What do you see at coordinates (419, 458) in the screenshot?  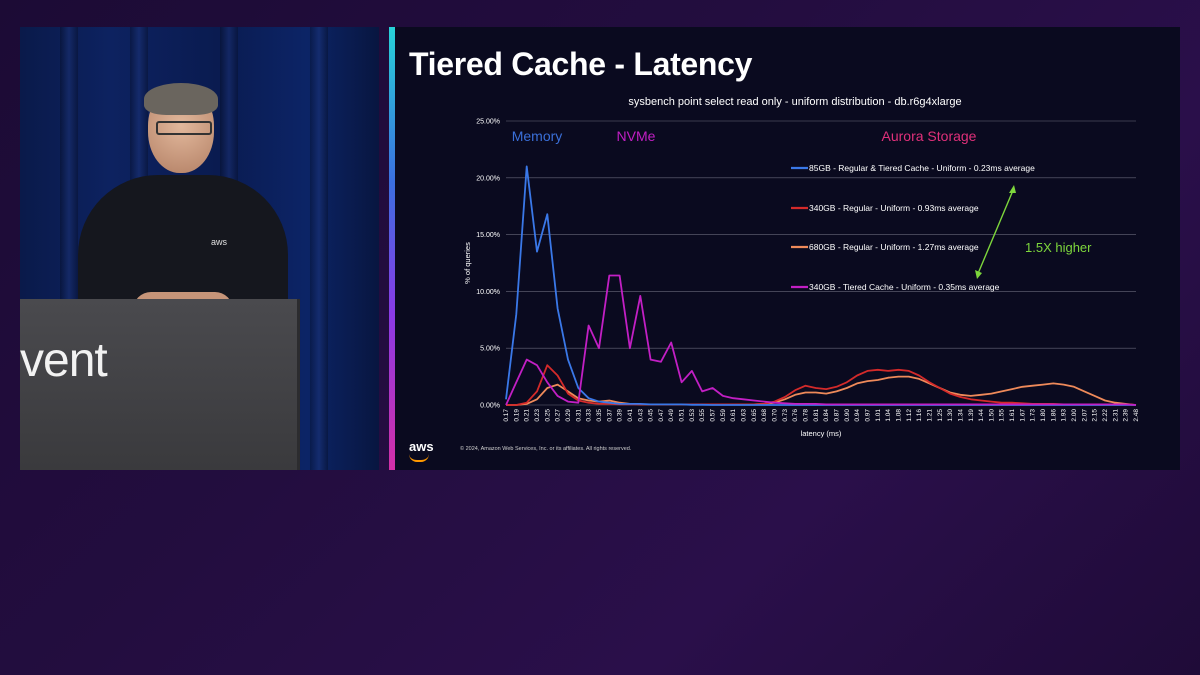 I see `aws-smile-icon` at bounding box center [419, 458].